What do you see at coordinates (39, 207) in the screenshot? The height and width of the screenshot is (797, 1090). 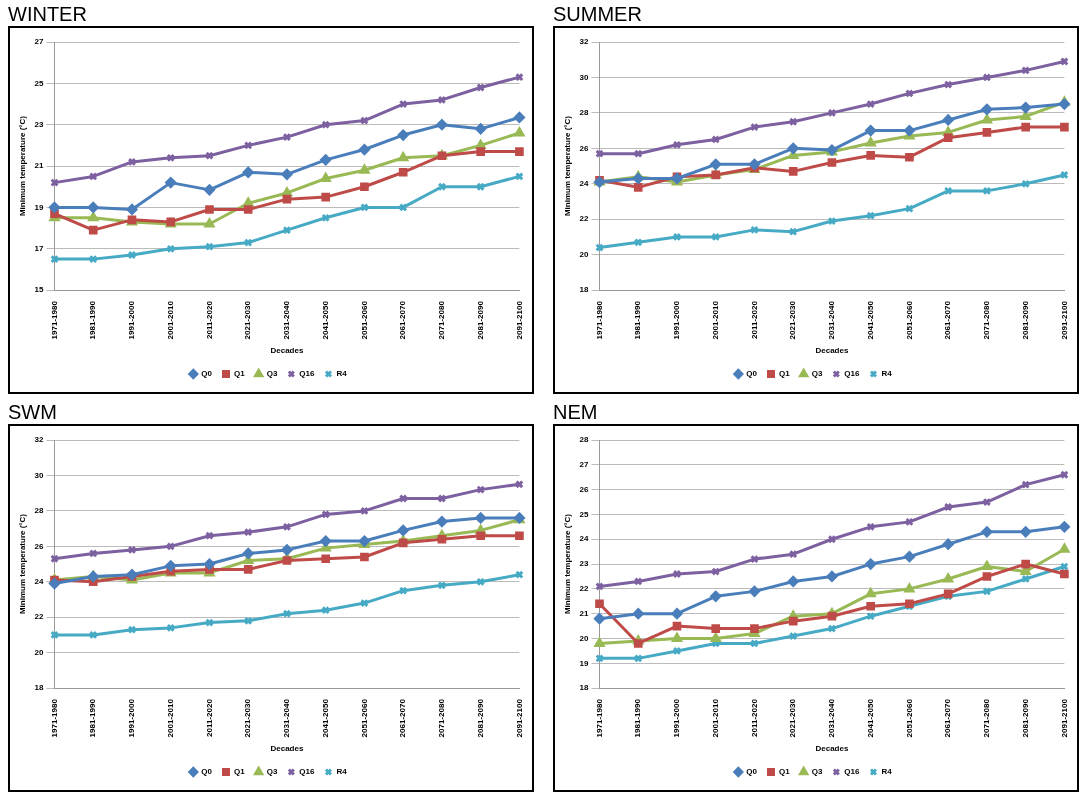 I see `y-tick-label: 19` at bounding box center [39, 207].